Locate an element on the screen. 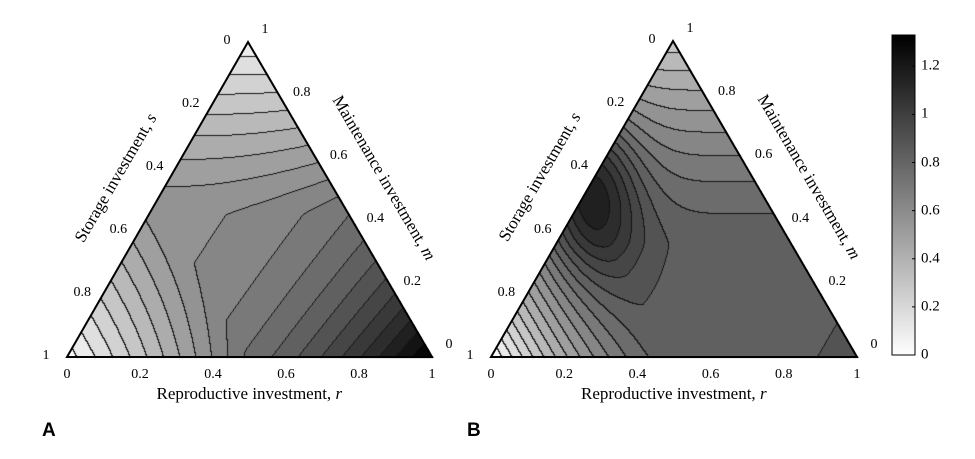 This screenshot has width=975, height=459. panel-label-a: A is located at coordinates (49, 430).